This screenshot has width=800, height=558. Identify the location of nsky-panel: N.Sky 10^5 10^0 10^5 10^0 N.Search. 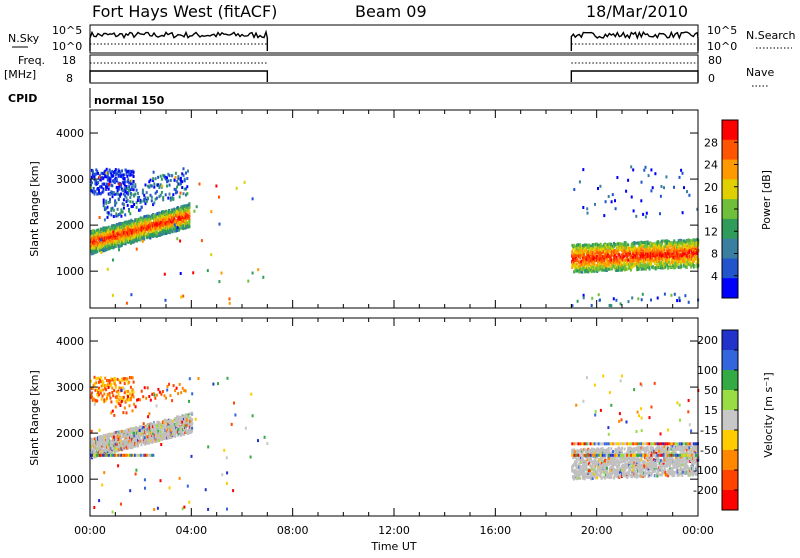
(402, 38).